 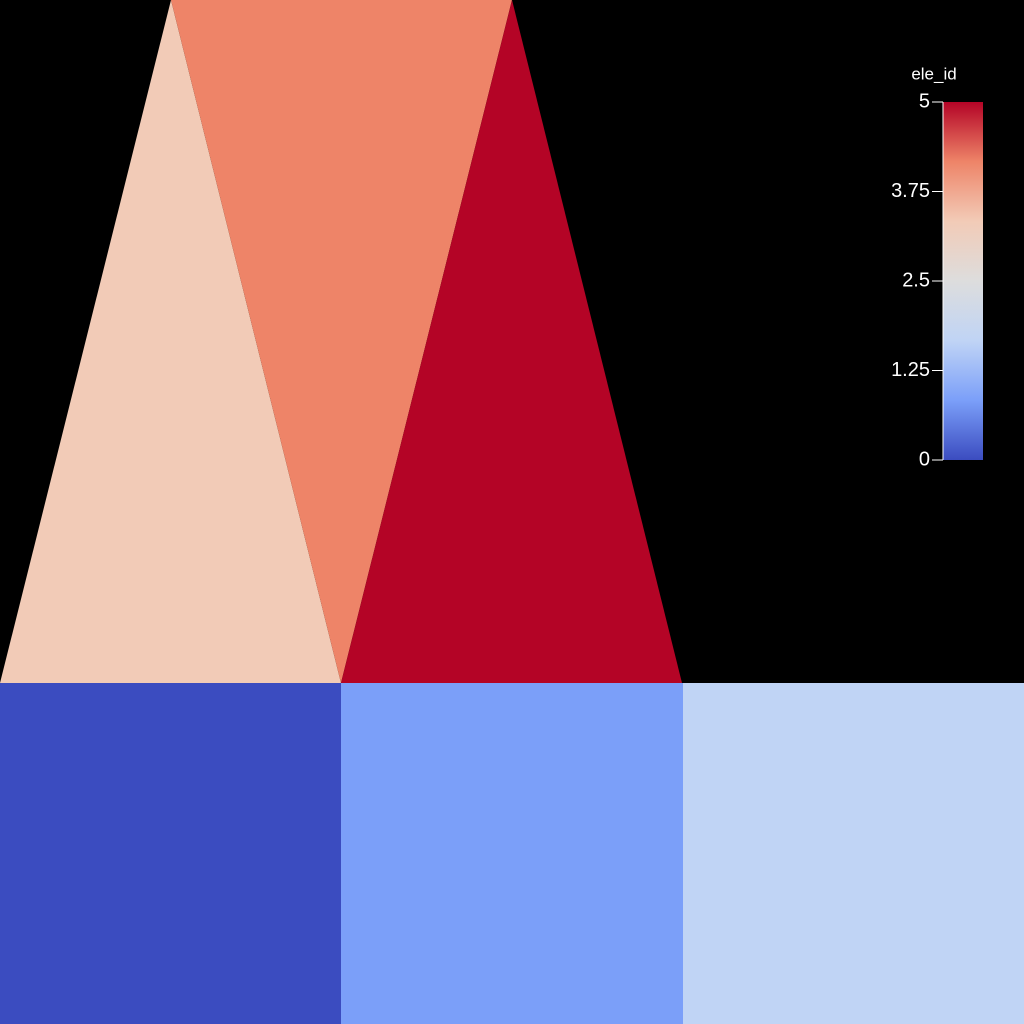 I want to click on colorbar-title: ele_id, so click(x=933, y=73).